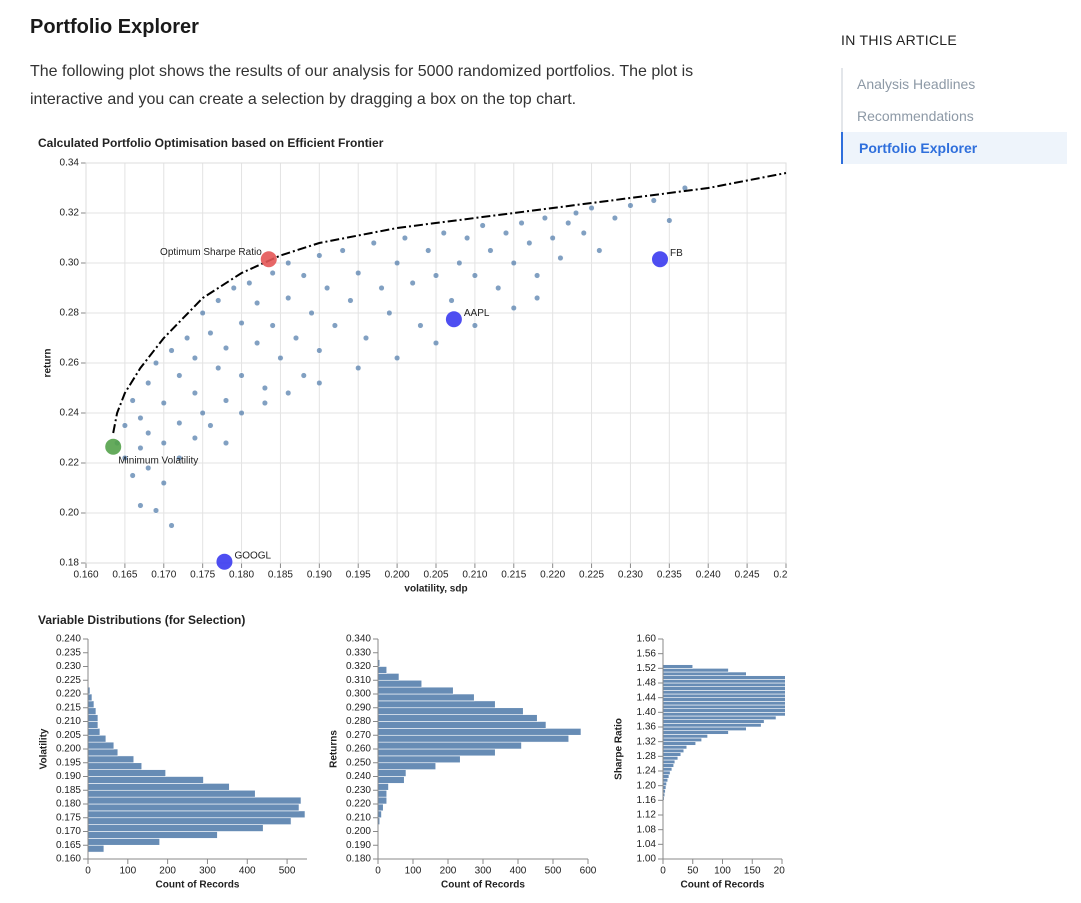 This screenshot has width=1081, height=903. What do you see at coordinates (397, 575) in the screenshot?
I see `x-tick-label: 0.200` at bounding box center [397, 575].